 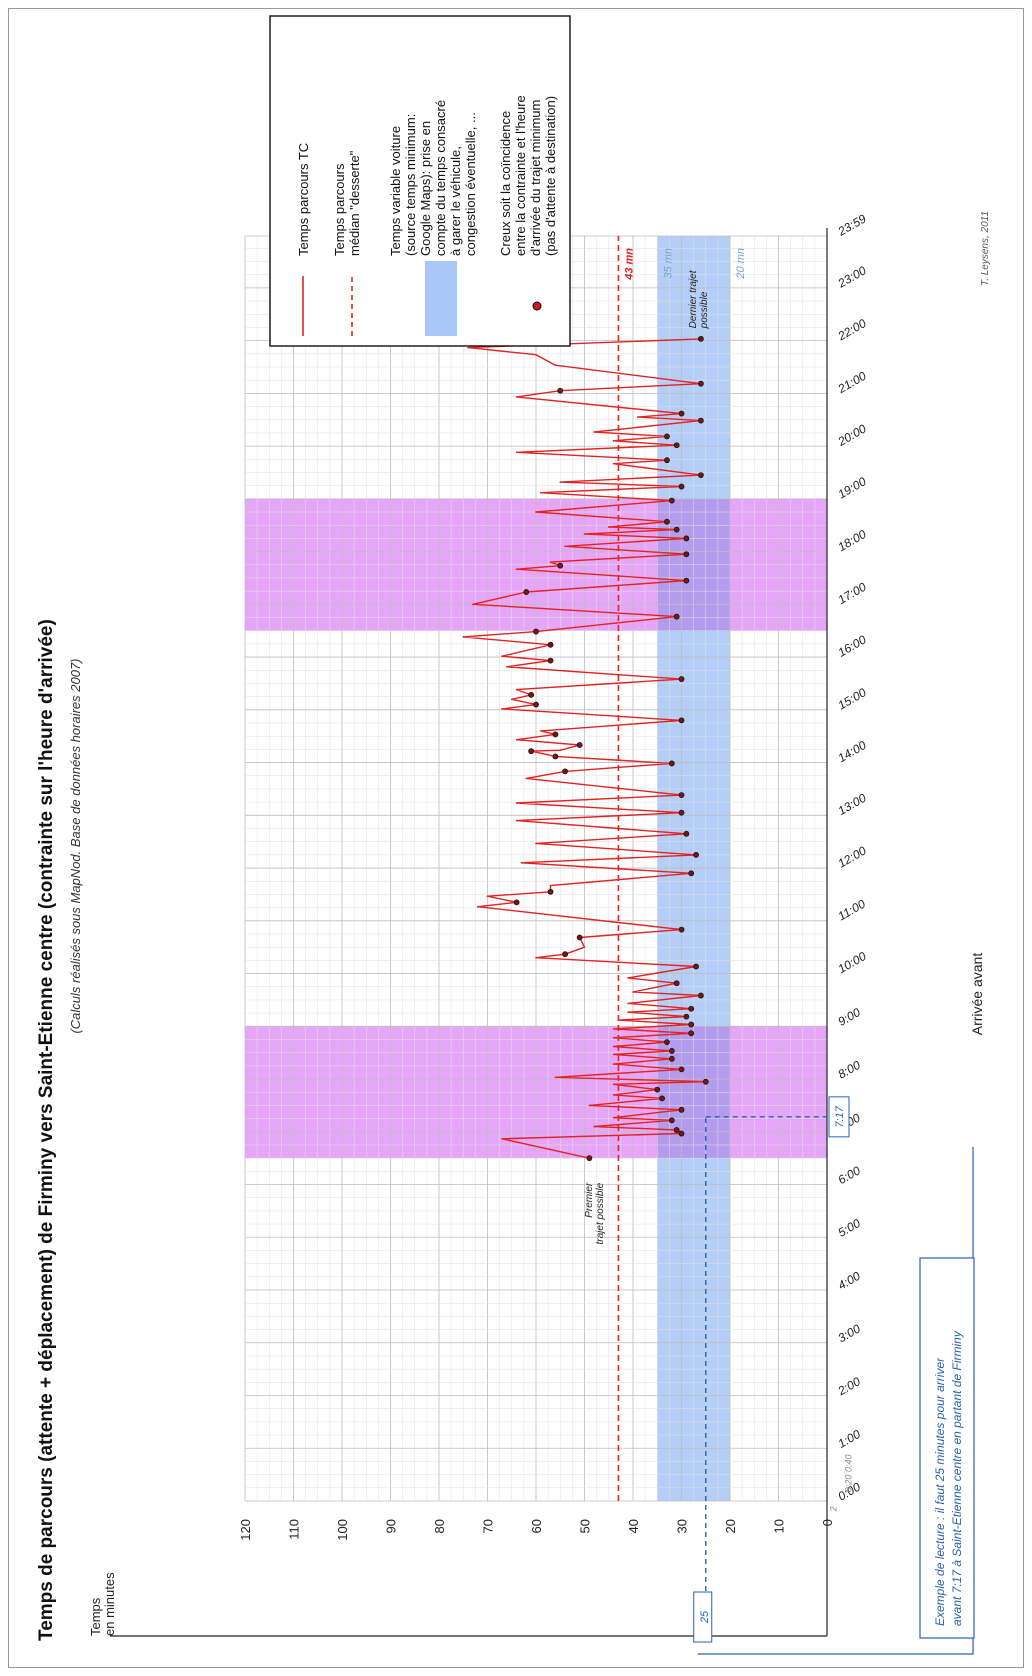 What do you see at coordinates (852, 804) in the screenshot?
I see `x-tick-label: 13:00` at bounding box center [852, 804].